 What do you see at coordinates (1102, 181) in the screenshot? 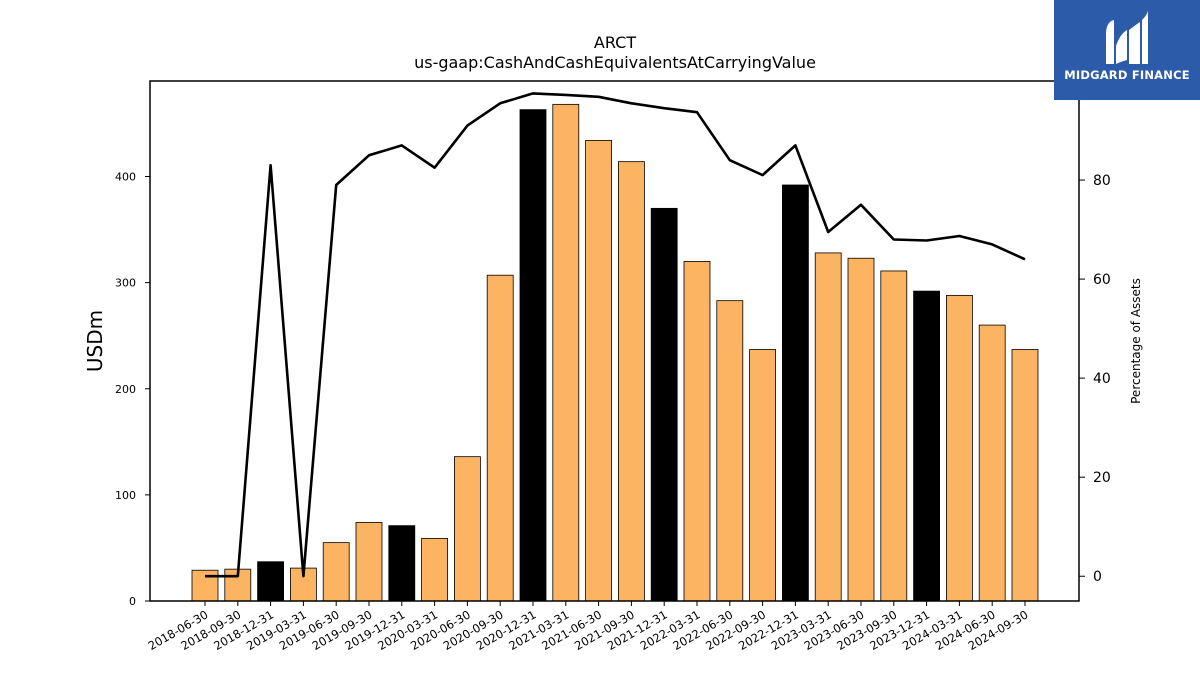
I see `y2-tick-label: 80` at bounding box center [1102, 181].